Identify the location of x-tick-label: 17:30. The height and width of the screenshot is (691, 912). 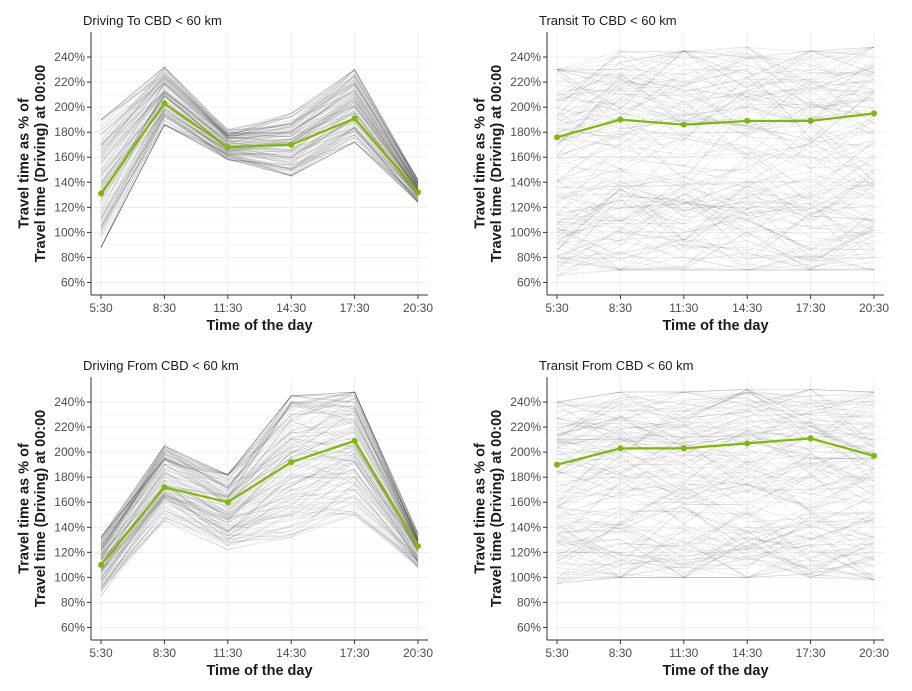
(355, 308).